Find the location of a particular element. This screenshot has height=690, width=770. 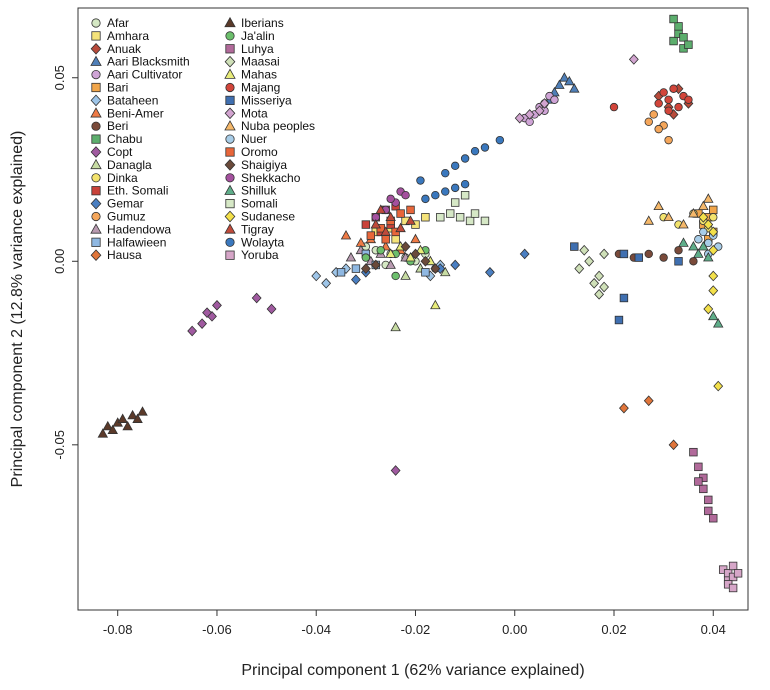

x-tick-label: 0.02 is located at coordinates (613, 629).